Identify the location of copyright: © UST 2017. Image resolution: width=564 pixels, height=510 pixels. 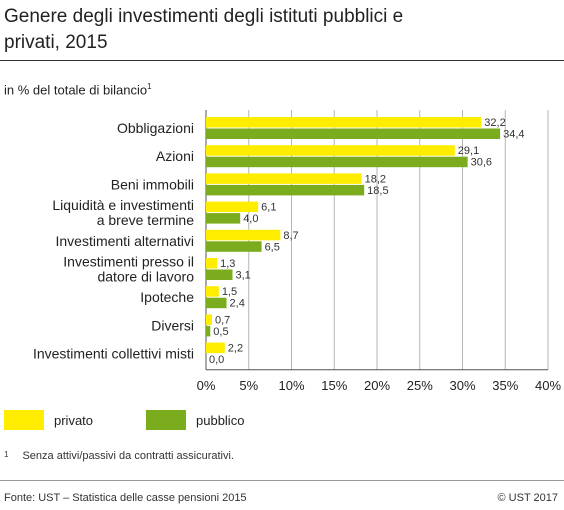
(528, 498).